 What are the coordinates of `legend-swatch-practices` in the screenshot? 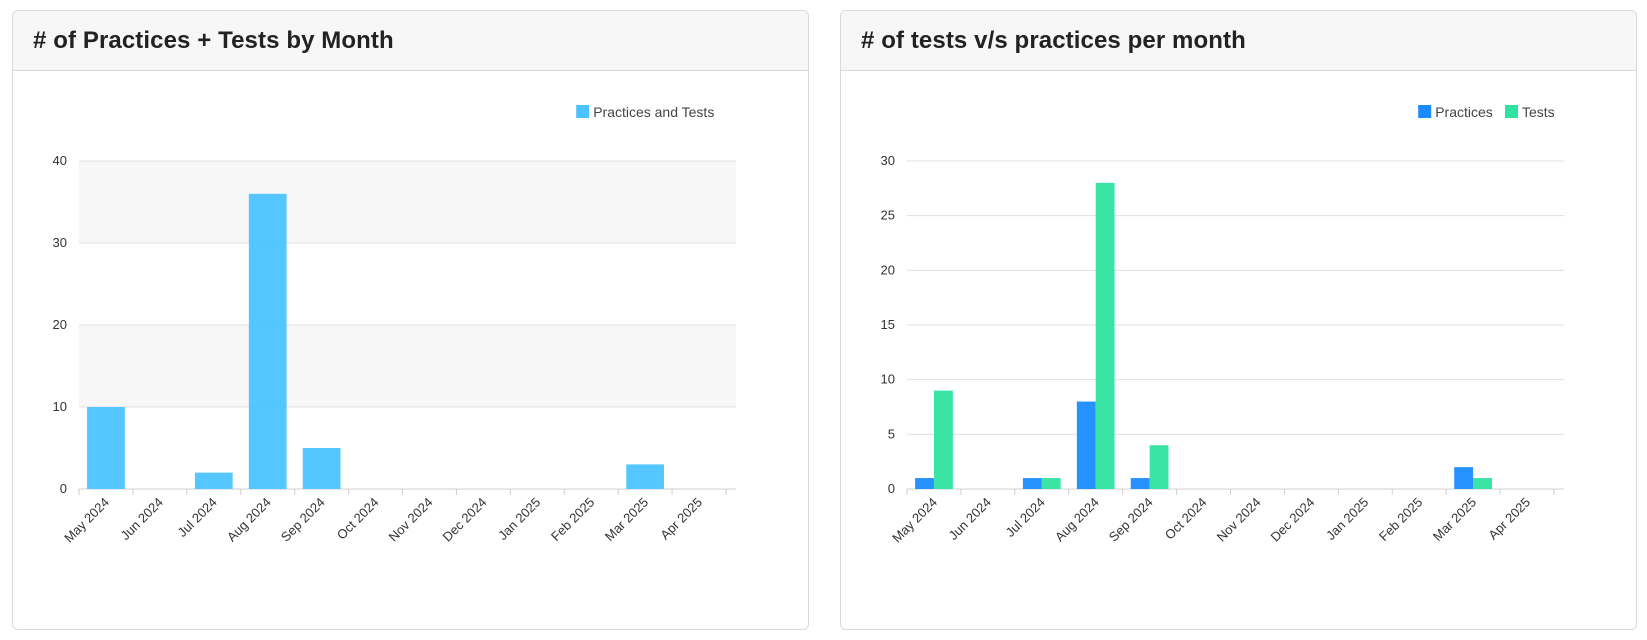 It's located at (1425, 111).